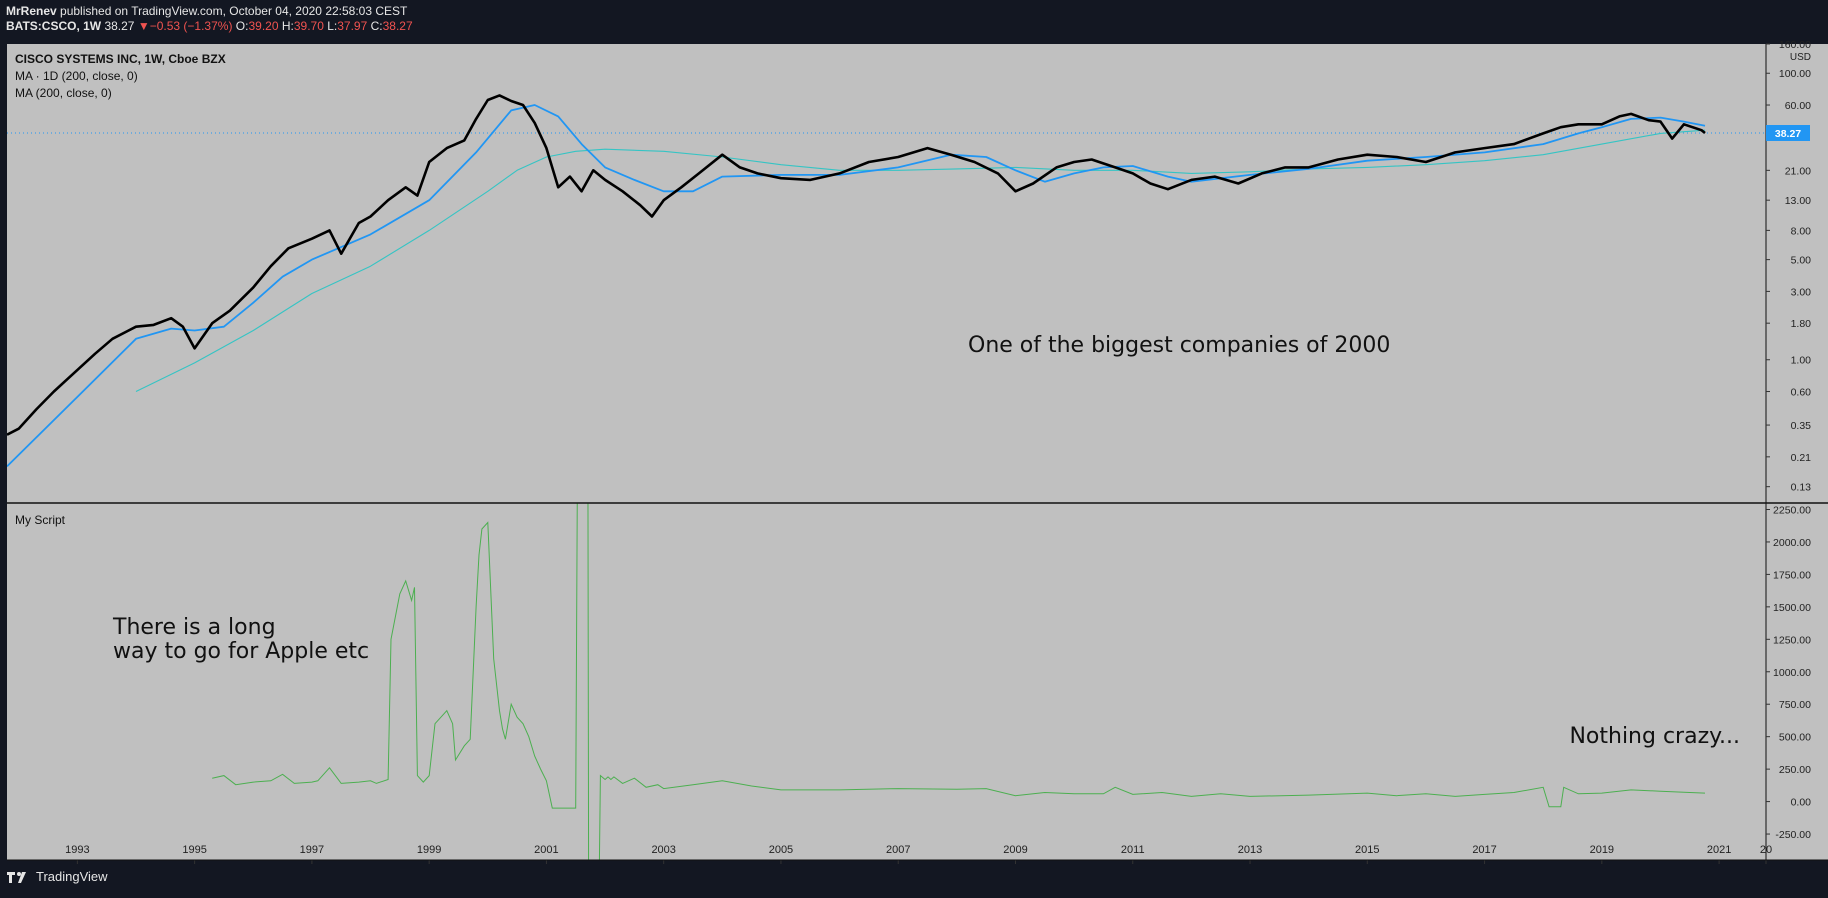 The height and width of the screenshot is (898, 1828). What do you see at coordinates (1792, 510) in the screenshot?
I see `indicator-tick-label: 2250.00` at bounding box center [1792, 510].